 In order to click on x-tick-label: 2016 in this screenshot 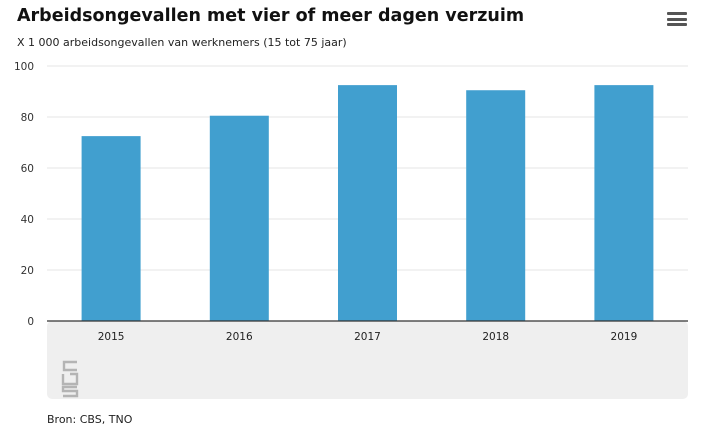, I will do `click(239, 337)`.